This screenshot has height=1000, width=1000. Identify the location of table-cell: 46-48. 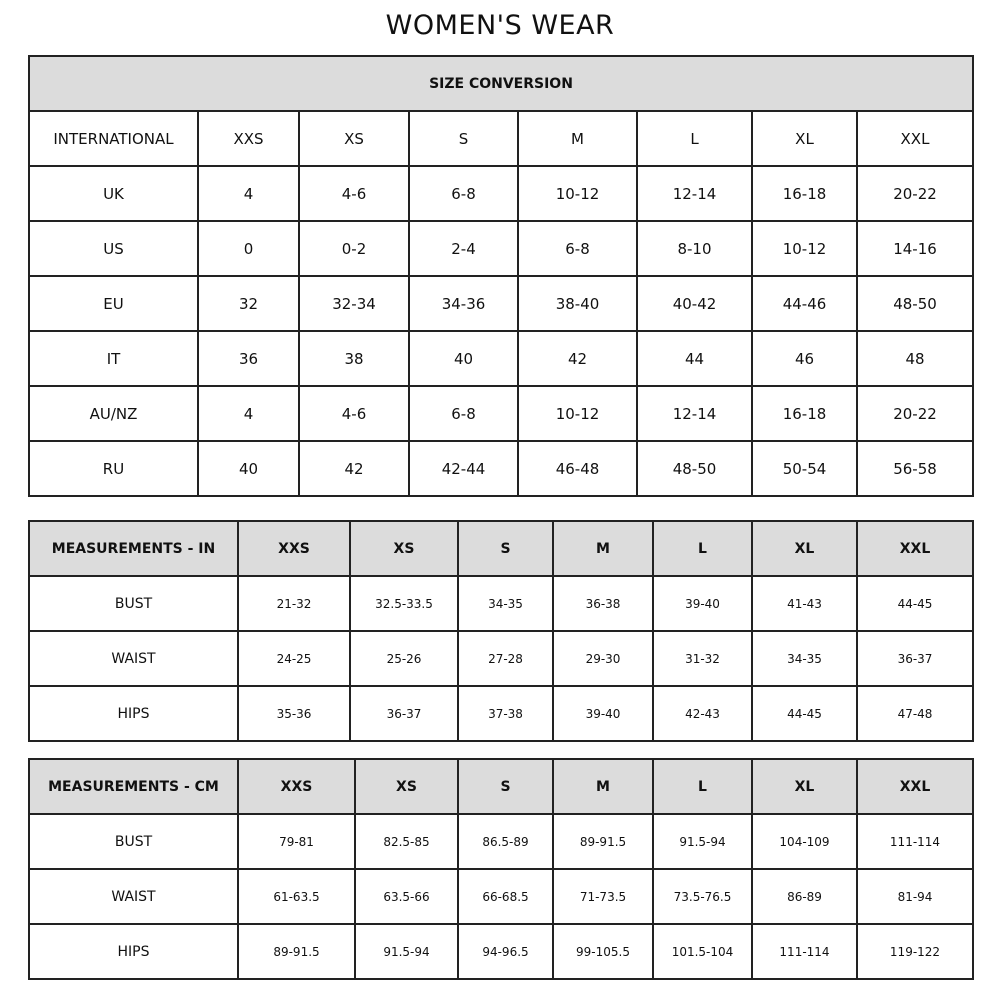
(577, 468).